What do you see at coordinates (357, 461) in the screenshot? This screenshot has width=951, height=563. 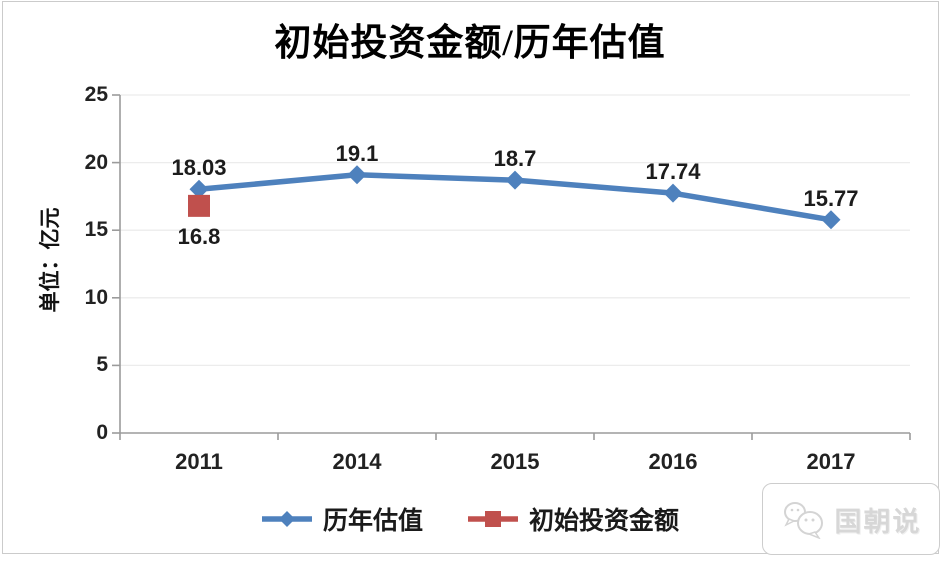 I see `x-tick-label: 2014` at bounding box center [357, 461].